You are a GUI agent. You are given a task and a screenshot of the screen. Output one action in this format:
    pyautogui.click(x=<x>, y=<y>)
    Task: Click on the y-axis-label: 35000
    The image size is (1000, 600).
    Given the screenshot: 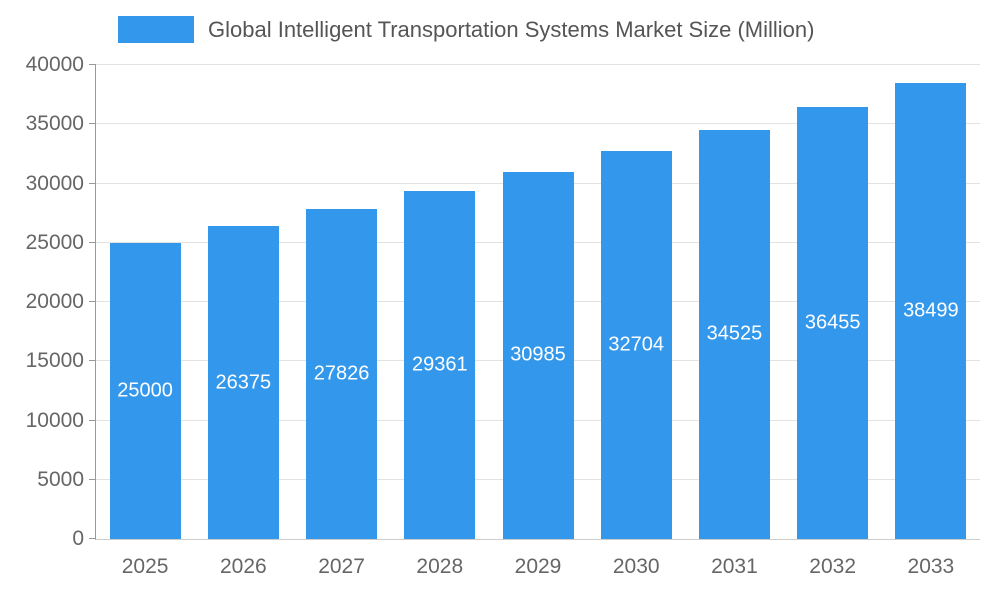 What is the action you would take?
    pyautogui.click(x=54, y=124)
    